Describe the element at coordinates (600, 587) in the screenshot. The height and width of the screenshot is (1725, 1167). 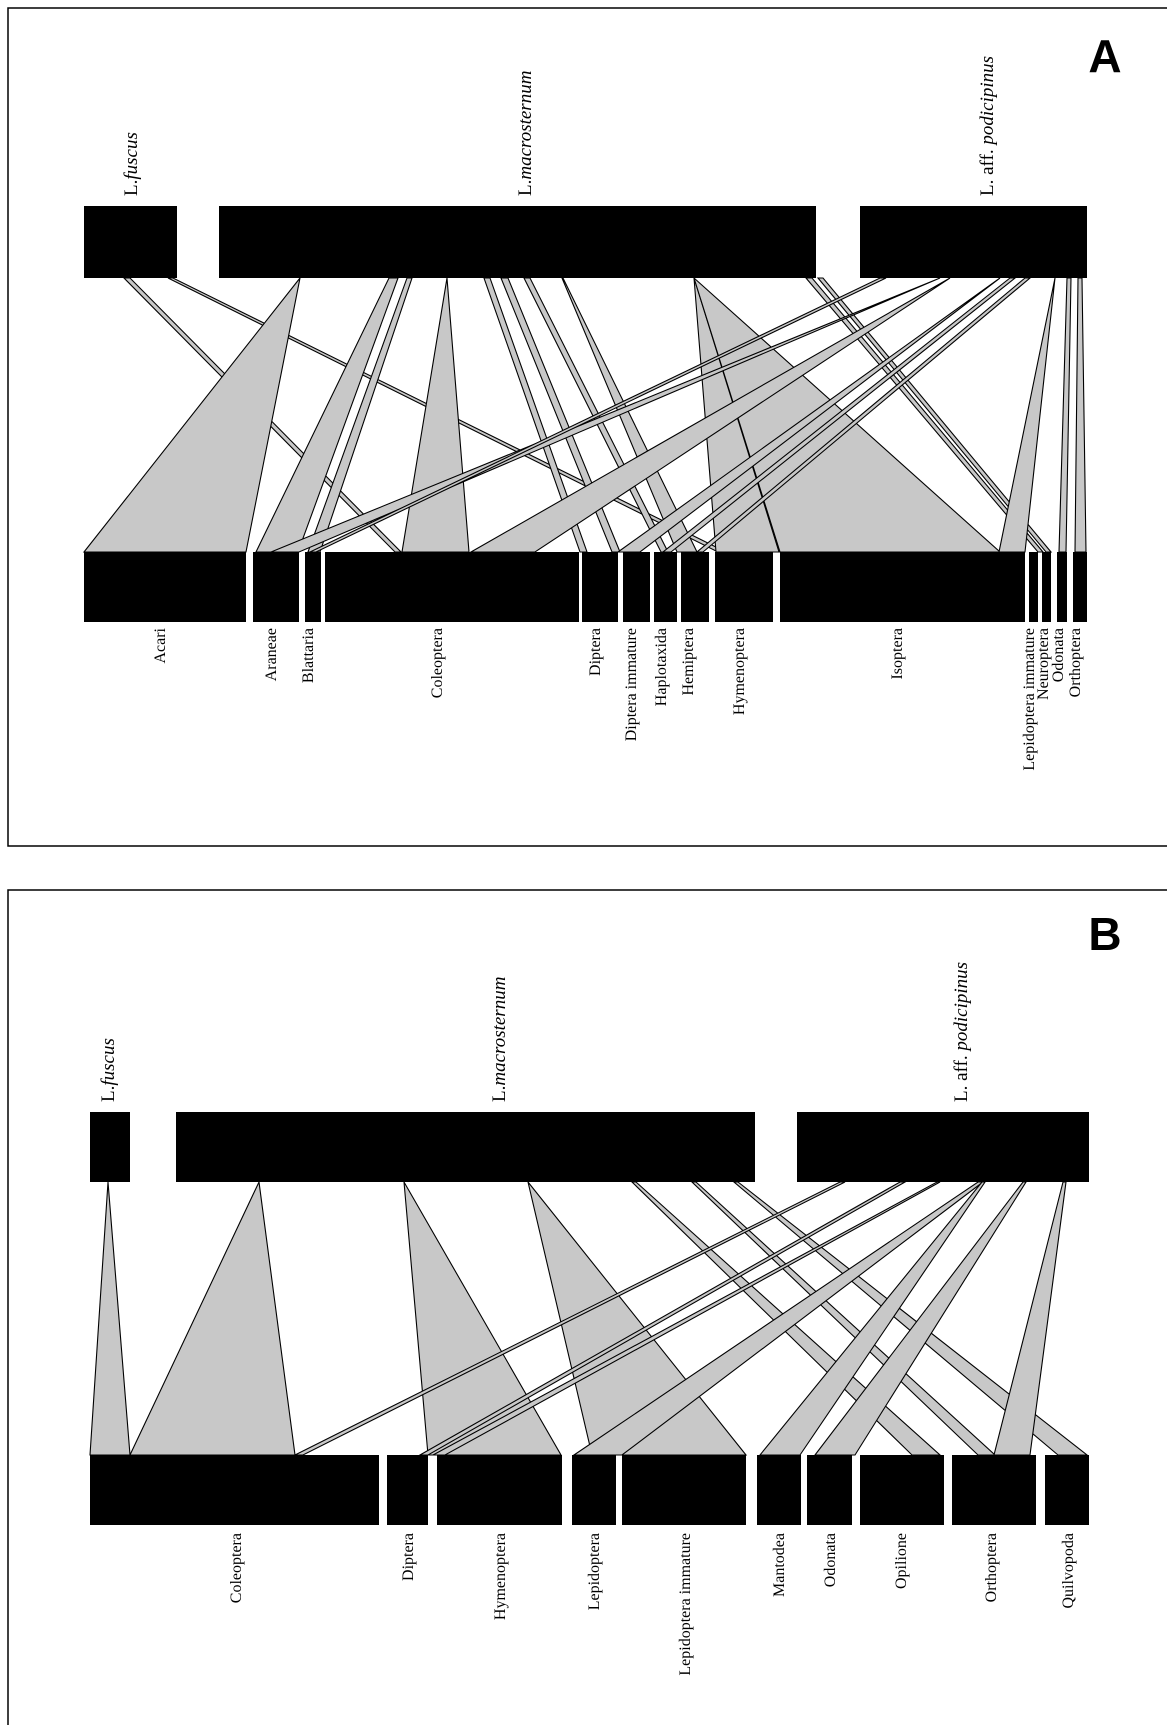
I see `prey-bar-diptera` at that location.